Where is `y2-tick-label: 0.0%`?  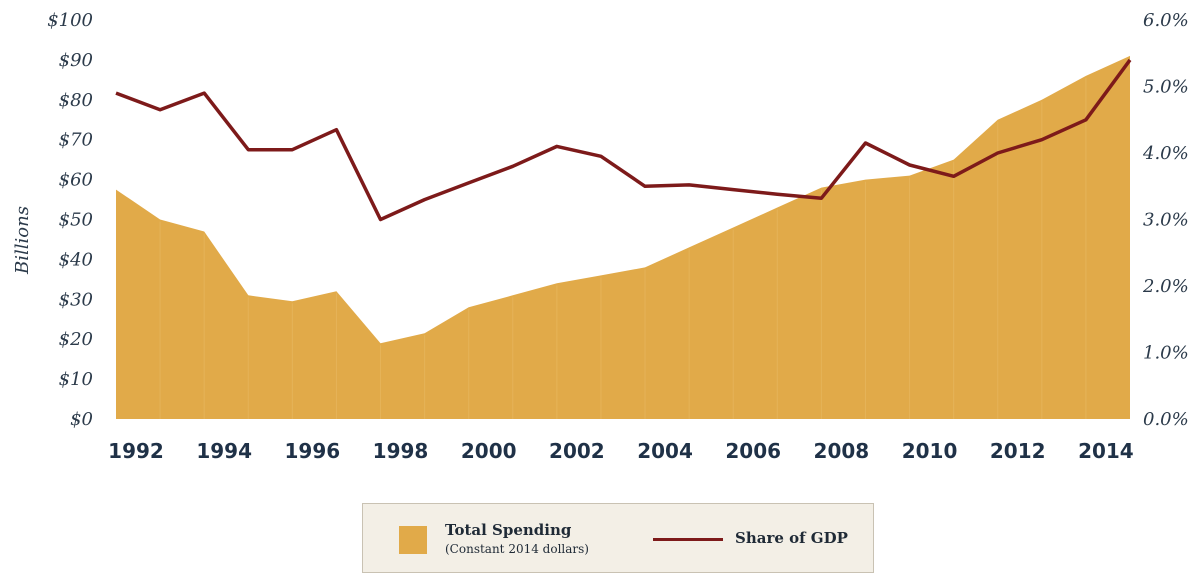 y2-tick-label: 0.0% is located at coordinates (1166, 419).